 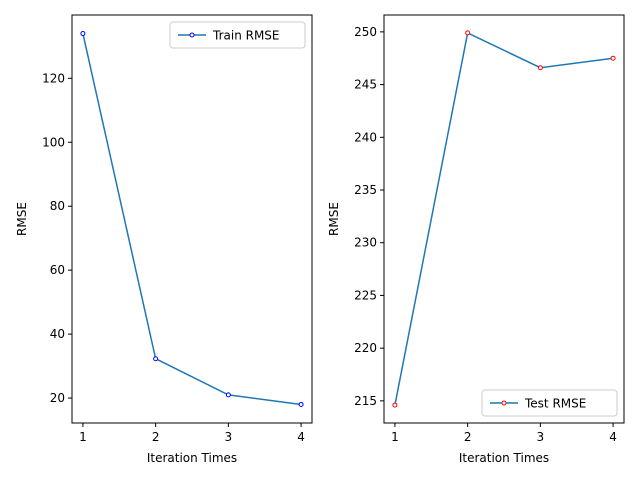 What do you see at coordinates (365, 137) in the screenshot?
I see `y-tick-label: 240` at bounding box center [365, 137].